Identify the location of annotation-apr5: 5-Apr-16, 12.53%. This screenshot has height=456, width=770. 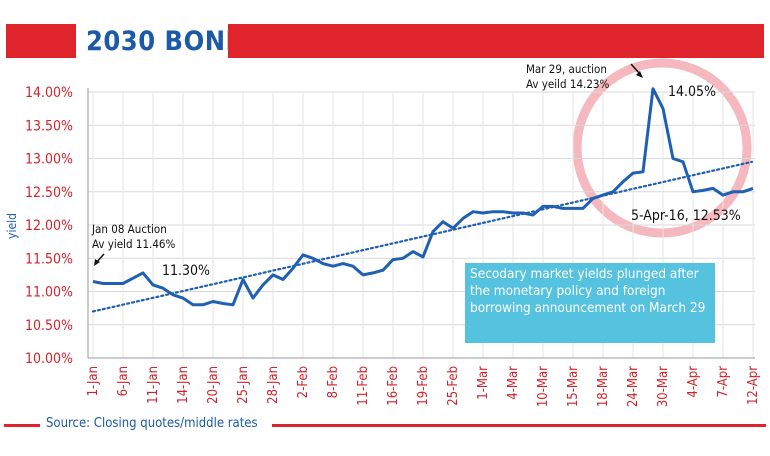
(686, 216).